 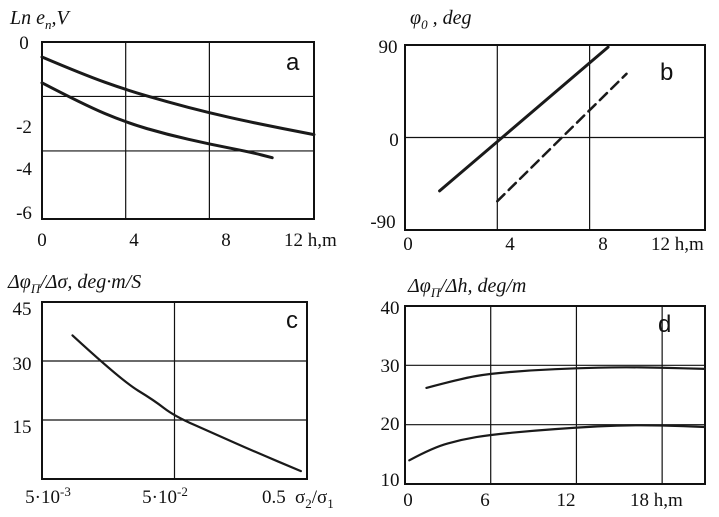 I want to click on panel-b-series, so click(x=533, y=124).